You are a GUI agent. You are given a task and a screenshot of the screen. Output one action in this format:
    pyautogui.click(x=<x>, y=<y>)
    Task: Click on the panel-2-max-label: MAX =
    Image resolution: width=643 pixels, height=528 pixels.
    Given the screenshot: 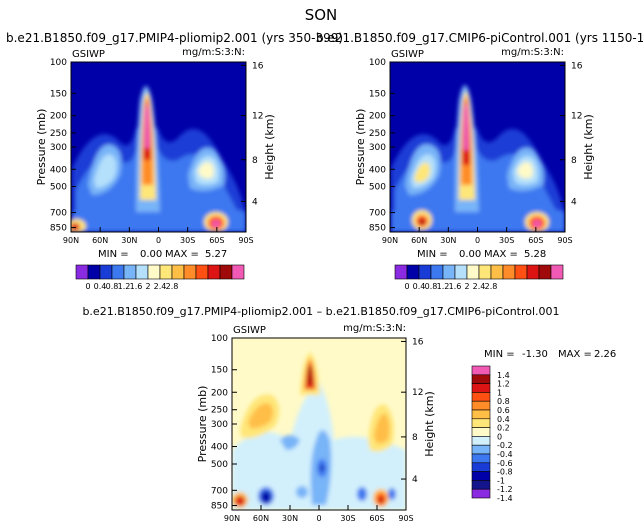 What is the action you would take?
    pyautogui.click(x=501, y=254)
    